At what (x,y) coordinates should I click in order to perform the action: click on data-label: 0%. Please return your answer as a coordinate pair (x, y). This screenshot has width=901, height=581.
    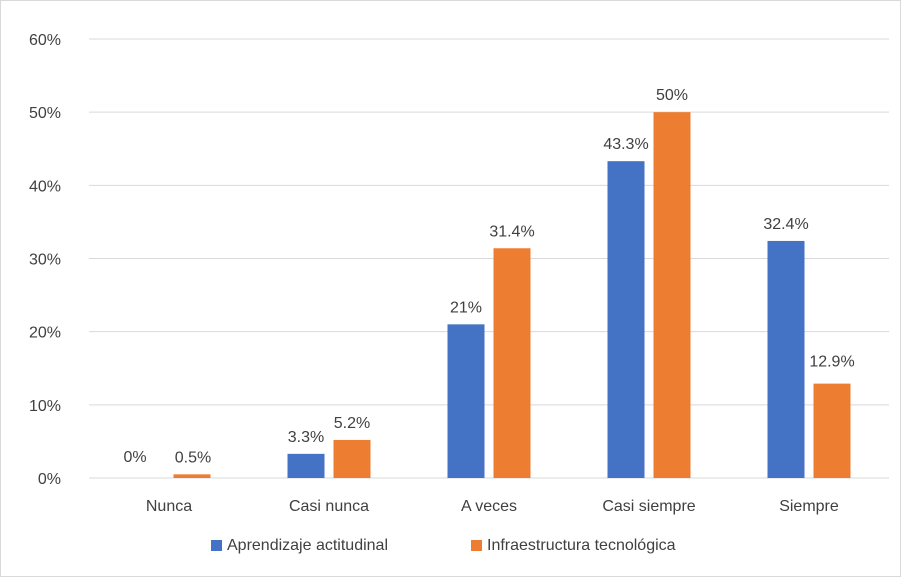
    Looking at the image, I should click on (134, 457).